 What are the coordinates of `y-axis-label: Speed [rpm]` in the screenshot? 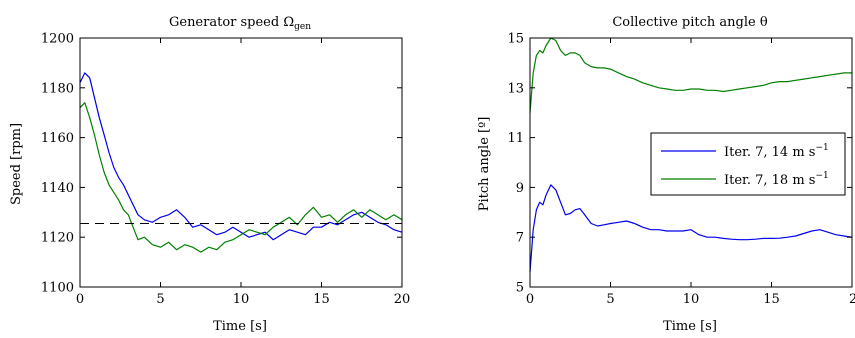 It's located at (16, 164).